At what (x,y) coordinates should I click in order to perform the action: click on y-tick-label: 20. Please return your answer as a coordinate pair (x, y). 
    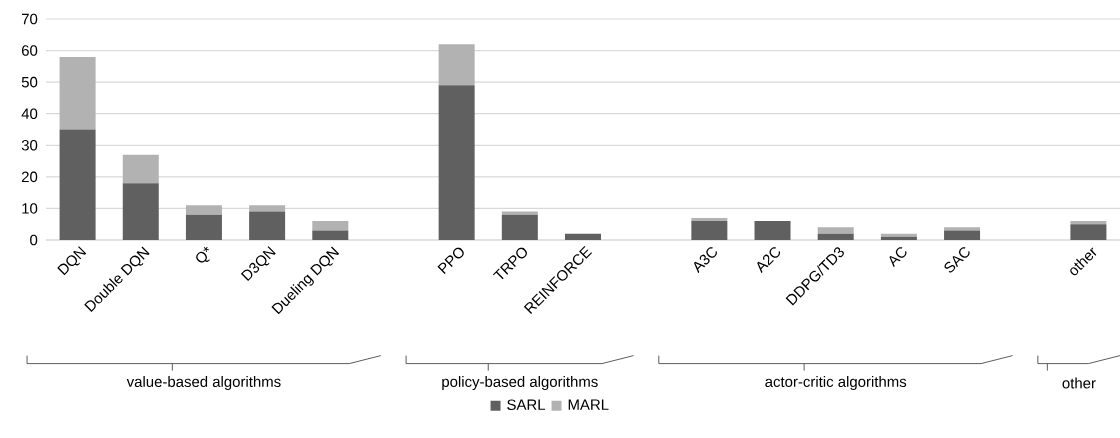
    Looking at the image, I should click on (29, 177).